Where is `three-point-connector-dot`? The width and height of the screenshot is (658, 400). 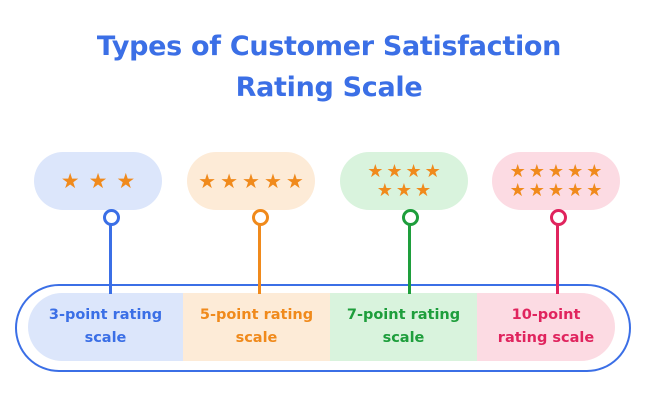
three-point-connector-dot is located at coordinates (111, 217).